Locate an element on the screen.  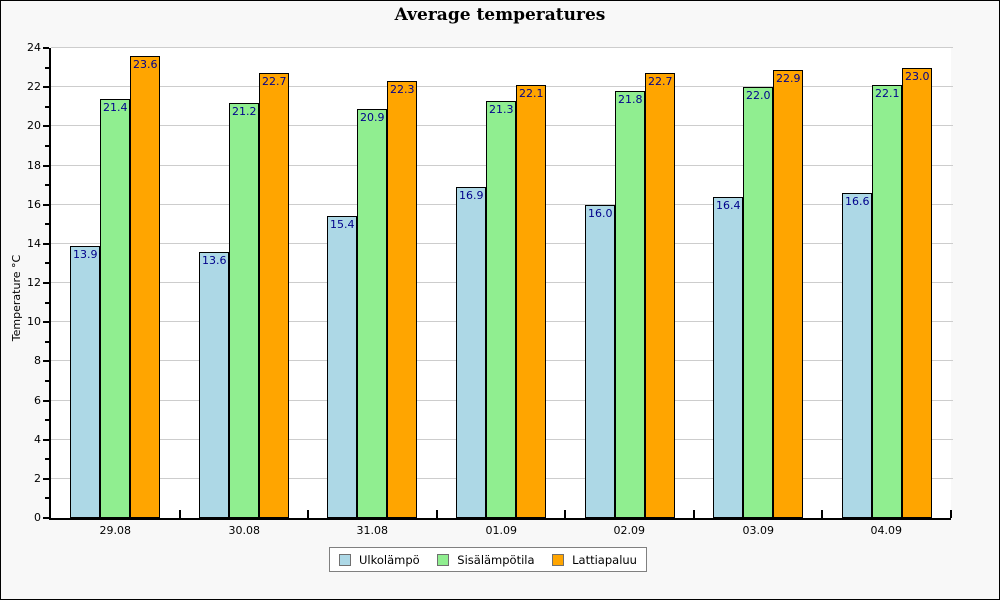
bar-Sisälämpötila-01.09: 21.3 is located at coordinates (501, 309).